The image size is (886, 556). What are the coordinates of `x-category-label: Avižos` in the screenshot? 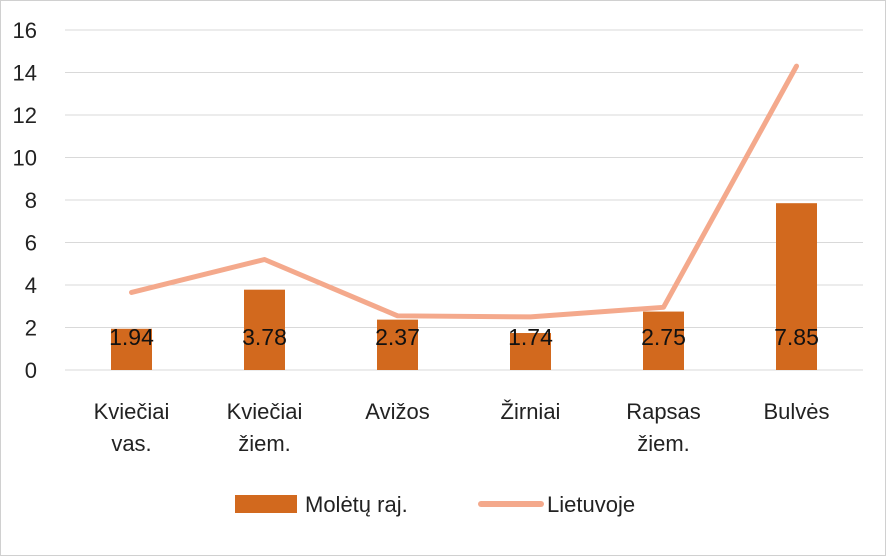 It's located at (397, 411).